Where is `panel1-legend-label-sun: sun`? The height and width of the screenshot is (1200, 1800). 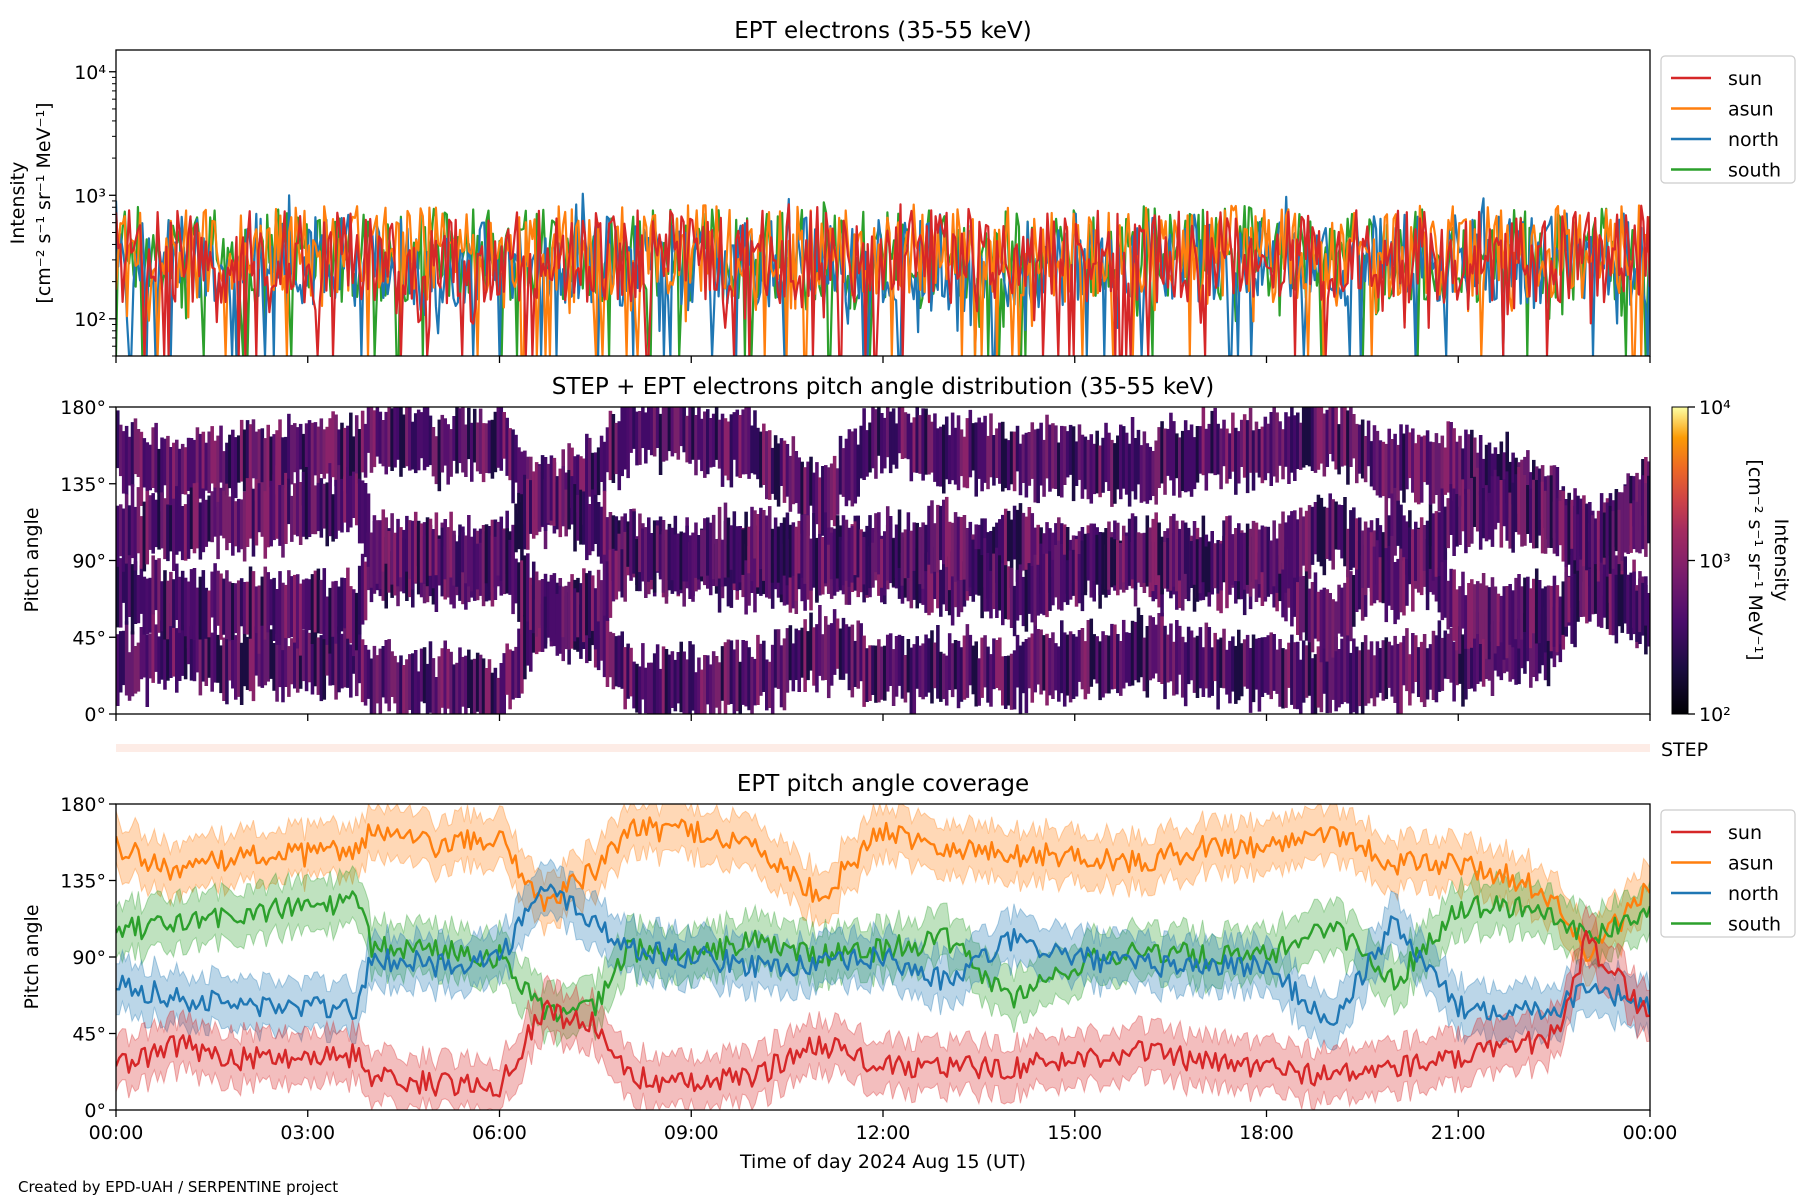 panel1-legend-label-sun: sun is located at coordinates (1745, 79).